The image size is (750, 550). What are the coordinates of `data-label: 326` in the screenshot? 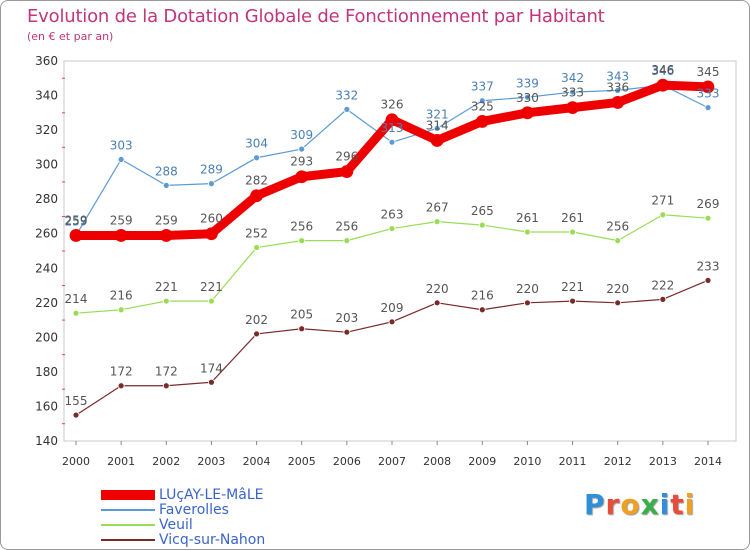 It's located at (392, 105).